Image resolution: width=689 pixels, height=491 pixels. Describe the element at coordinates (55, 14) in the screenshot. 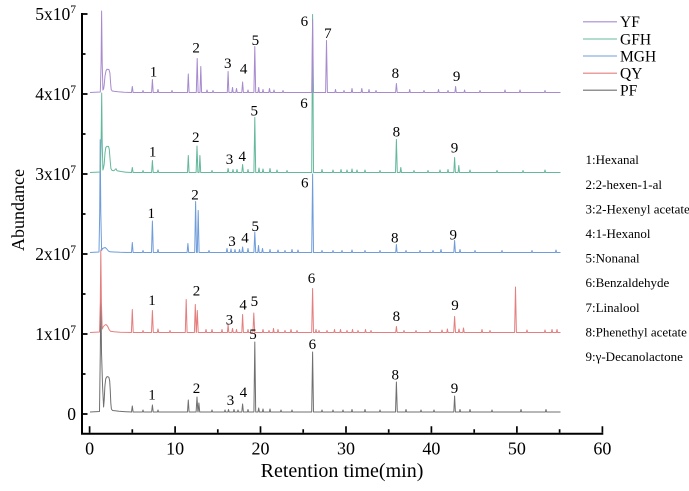

I see `svg-text: 5x10⁷` at that location.